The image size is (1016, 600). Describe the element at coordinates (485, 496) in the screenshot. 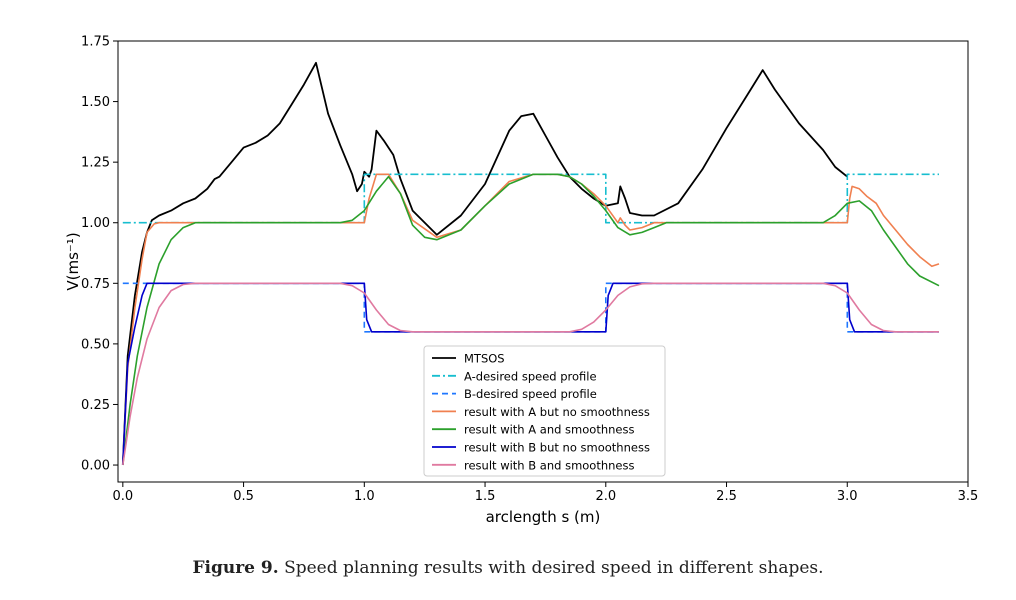

I see `x-tick-label: 1.5` at that location.